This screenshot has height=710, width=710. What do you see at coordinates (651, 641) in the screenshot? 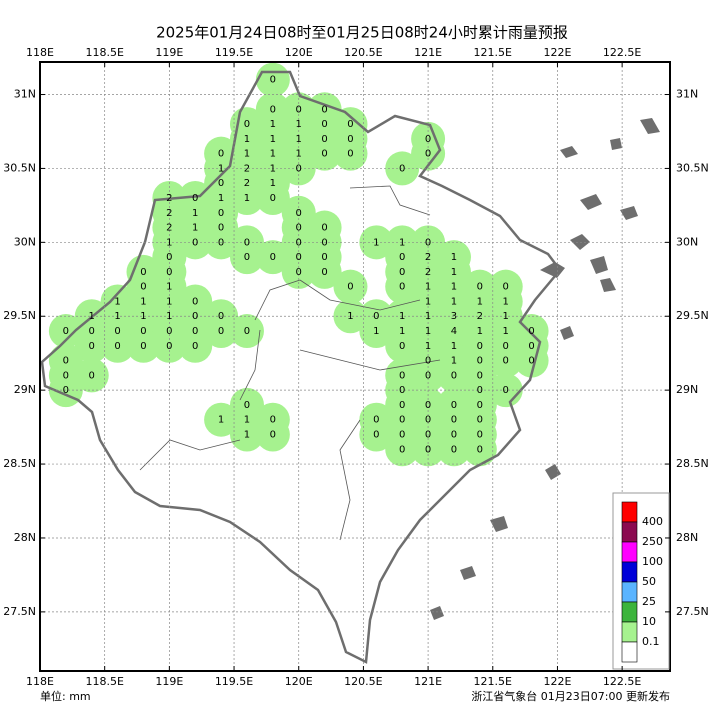
I see `legend-label: 0.1` at bounding box center [651, 641].